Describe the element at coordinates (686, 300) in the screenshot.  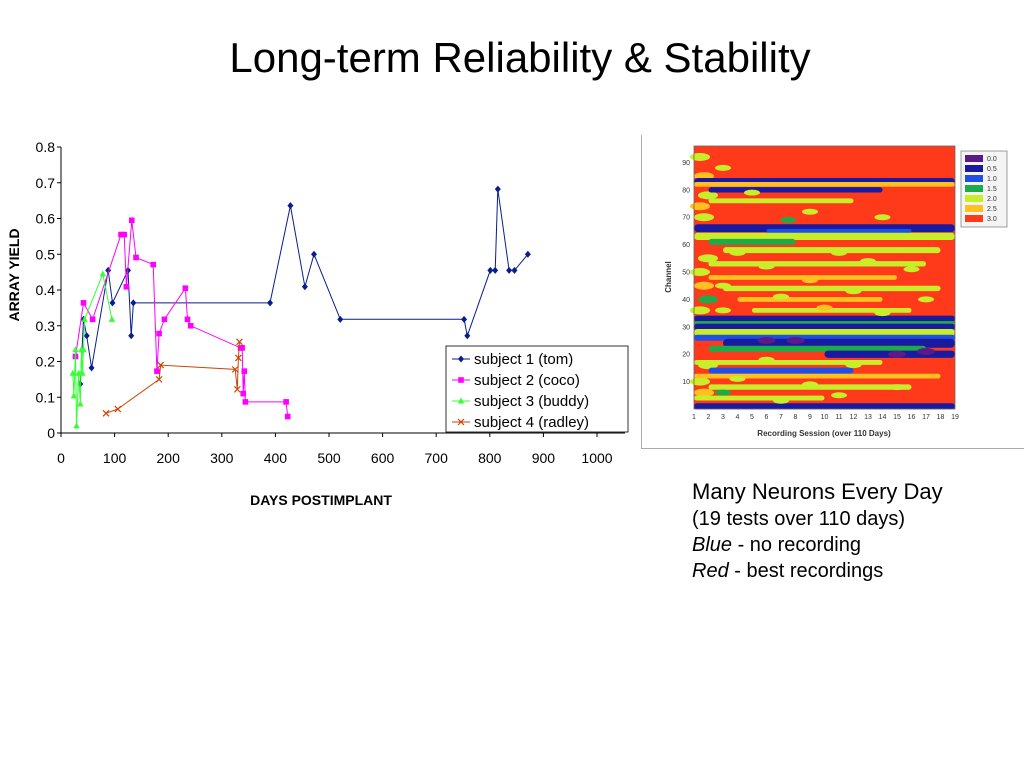
I see `heatmap-y-tick: 40` at that location.